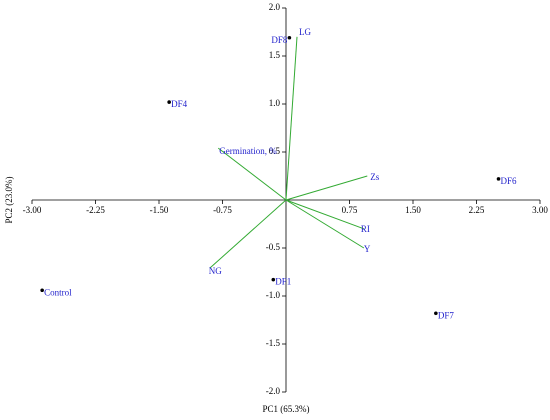  Describe the element at coordinates (540, 210) in the screenshot. I see `x-tick-label: 3.00` at that location.